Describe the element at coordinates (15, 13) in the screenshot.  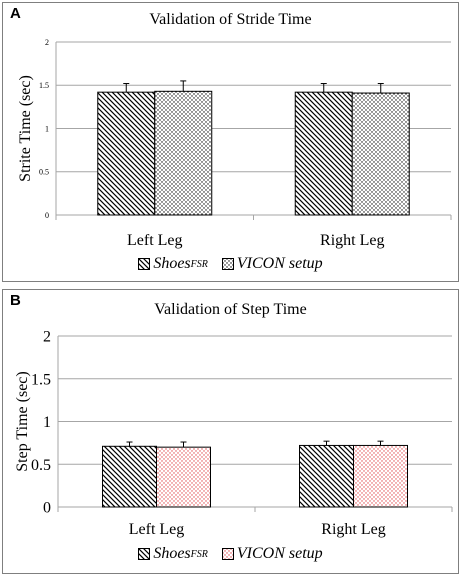
I see `panel-letter: A` at that location.